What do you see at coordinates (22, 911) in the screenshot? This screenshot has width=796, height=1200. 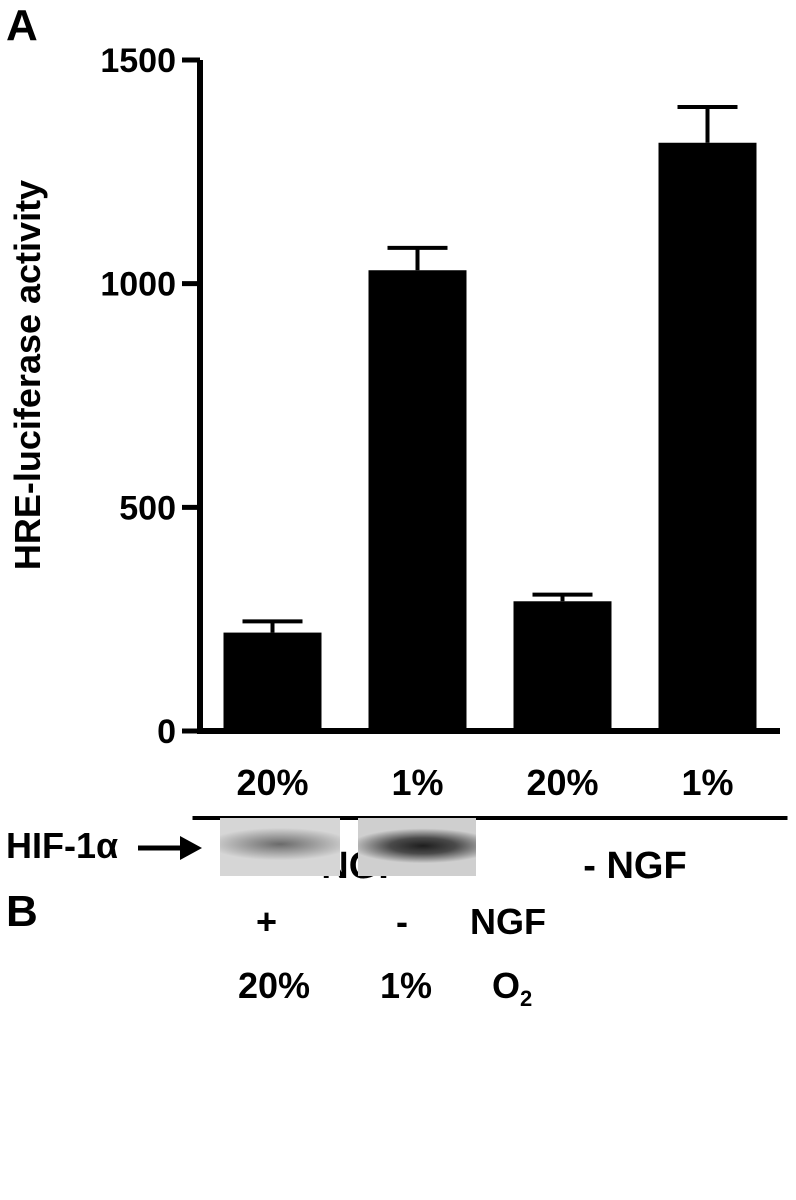 I see `panel-b-letter: B` at bounding box center [22, 911].